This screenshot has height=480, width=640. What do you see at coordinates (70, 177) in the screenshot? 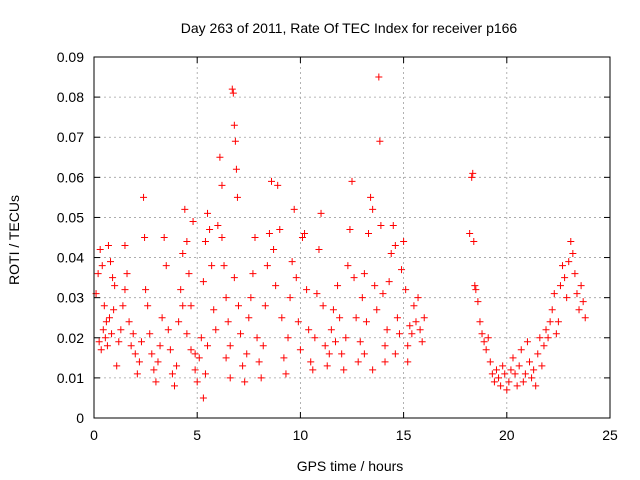
I see `y-tick-label: 0.06` at bounding box center [70, 177].